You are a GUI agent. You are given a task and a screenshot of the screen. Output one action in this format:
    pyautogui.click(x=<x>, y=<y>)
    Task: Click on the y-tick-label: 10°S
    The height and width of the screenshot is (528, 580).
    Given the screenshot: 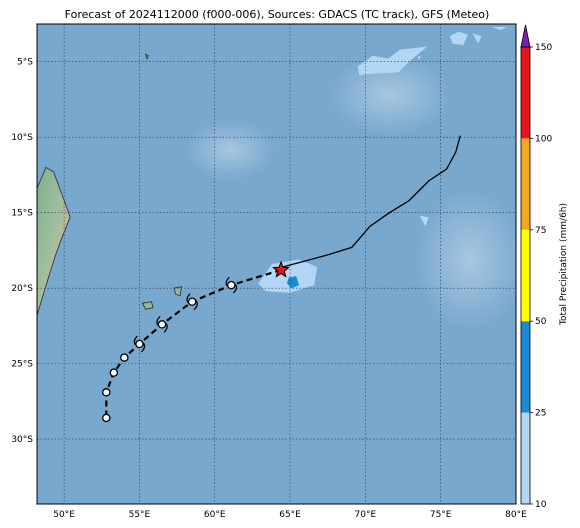 What is the action you would take?
    pyautogui.click(x=22, y=138)
    